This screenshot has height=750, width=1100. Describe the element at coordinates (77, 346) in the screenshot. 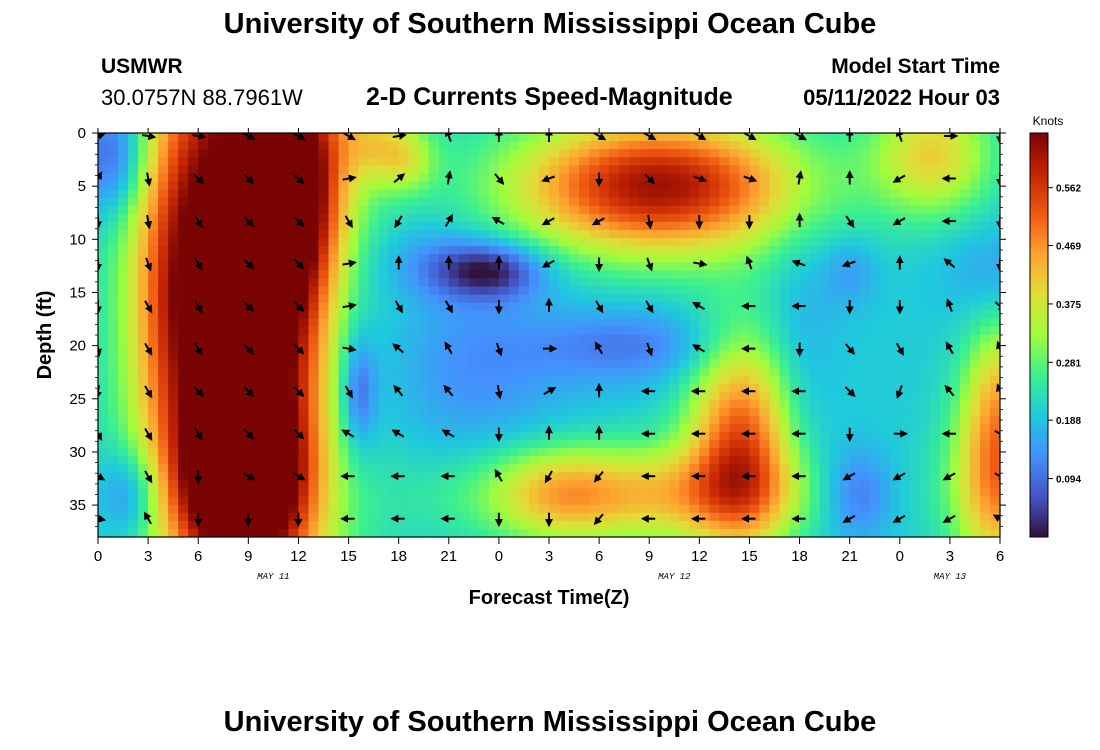

I see `y-tick-label: 20` at that location.